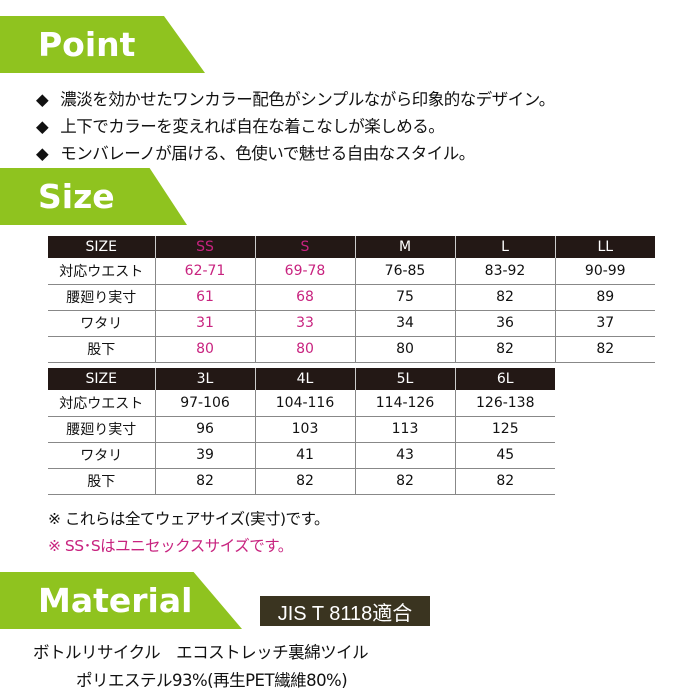 The image size is (700, 700). I want to click on table-cell: 104-116, so click(304, 403).